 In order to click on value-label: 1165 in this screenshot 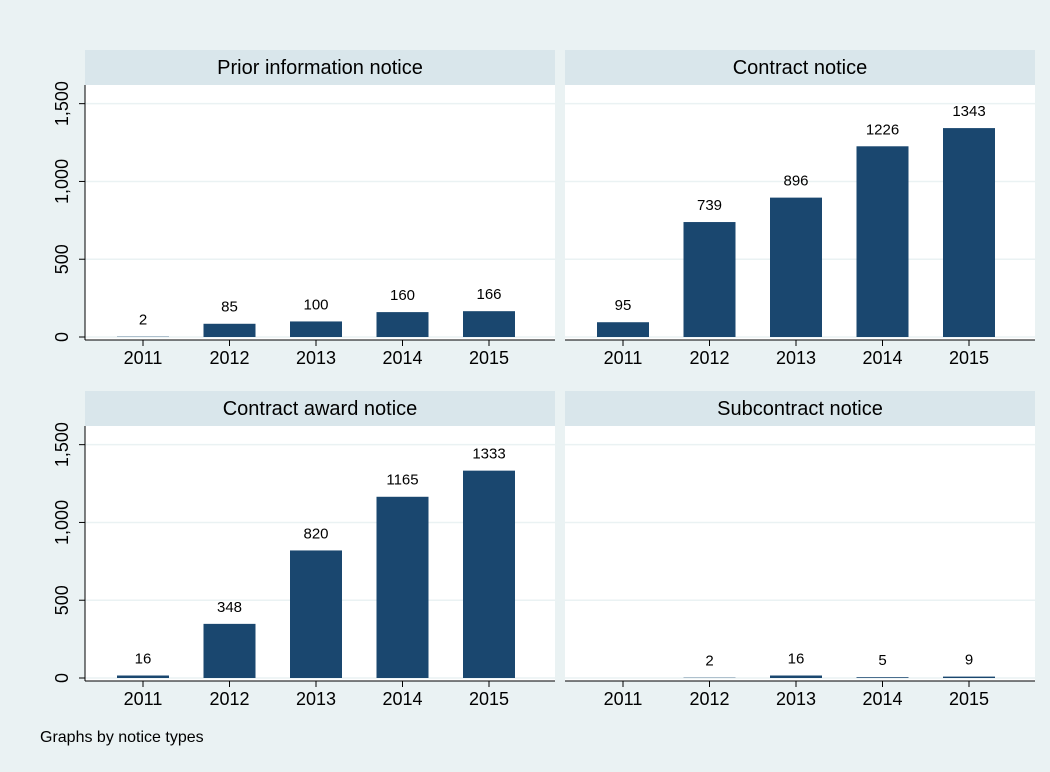, I will do `click(402, 480)`.